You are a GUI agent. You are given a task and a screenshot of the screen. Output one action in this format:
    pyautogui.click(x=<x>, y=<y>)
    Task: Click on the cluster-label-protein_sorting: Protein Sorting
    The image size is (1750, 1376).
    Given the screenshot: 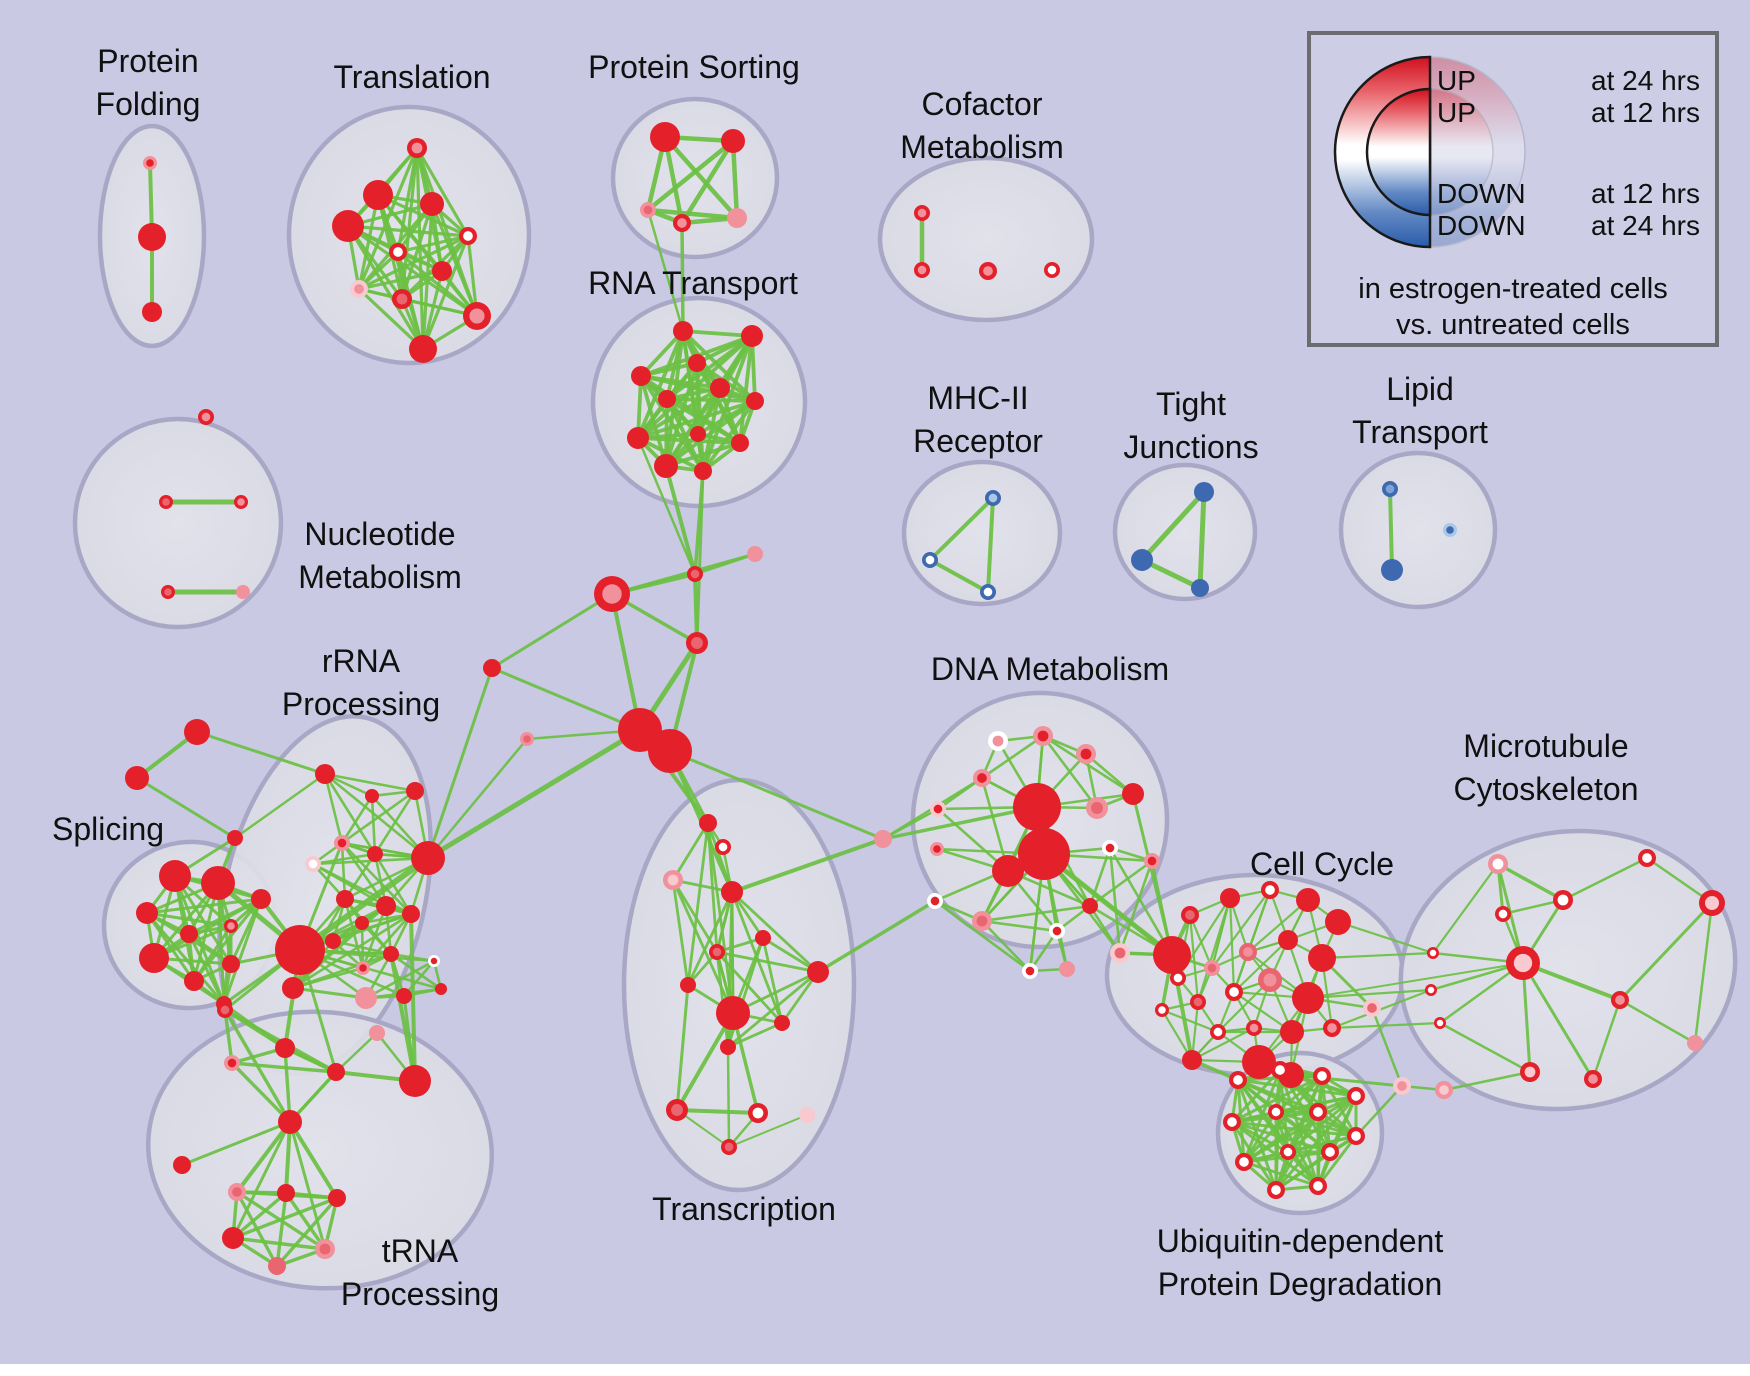 What is the action you would take?
    pyautogui.click(x=694, y=67)
    